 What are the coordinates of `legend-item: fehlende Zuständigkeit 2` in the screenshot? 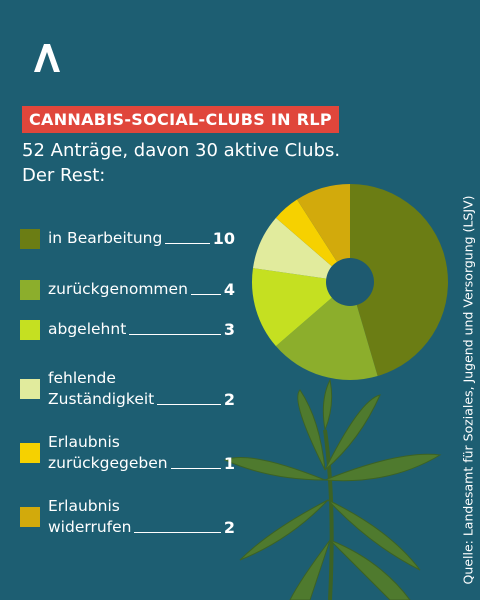 It's located at (127, 389).